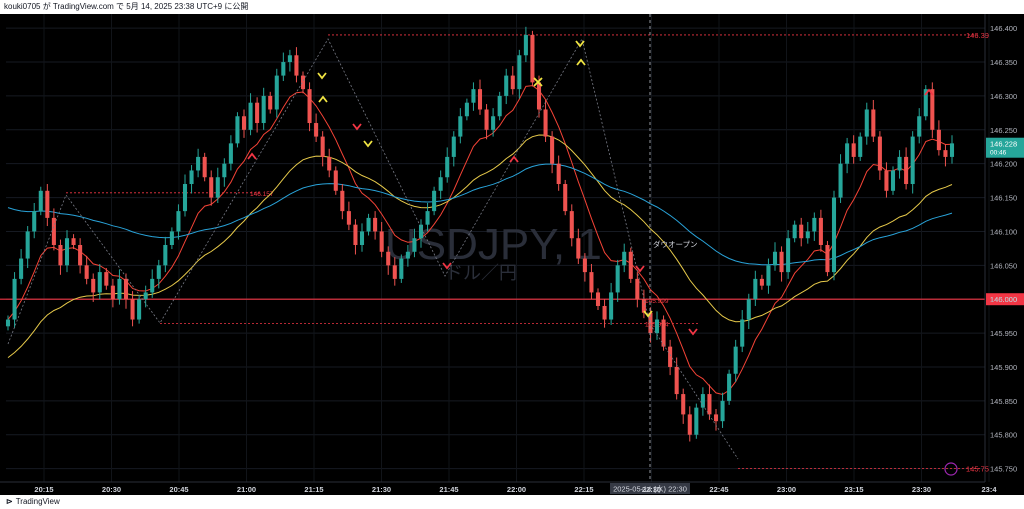 The width and height of the screenshot is (1024, 509). Describe the element at coordinates (921, 489) in the screenshot. I see `time-tick-label: 23:30` at that location.